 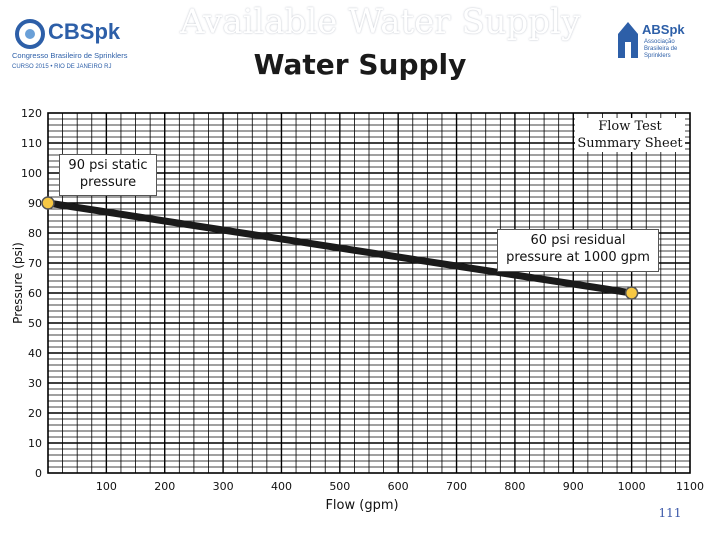 What do you see at coordinates (661, 49) in the screenshot?
I see `abspk-logo-subtitle-2: Brasileira de` at bounding box center [661, 49].